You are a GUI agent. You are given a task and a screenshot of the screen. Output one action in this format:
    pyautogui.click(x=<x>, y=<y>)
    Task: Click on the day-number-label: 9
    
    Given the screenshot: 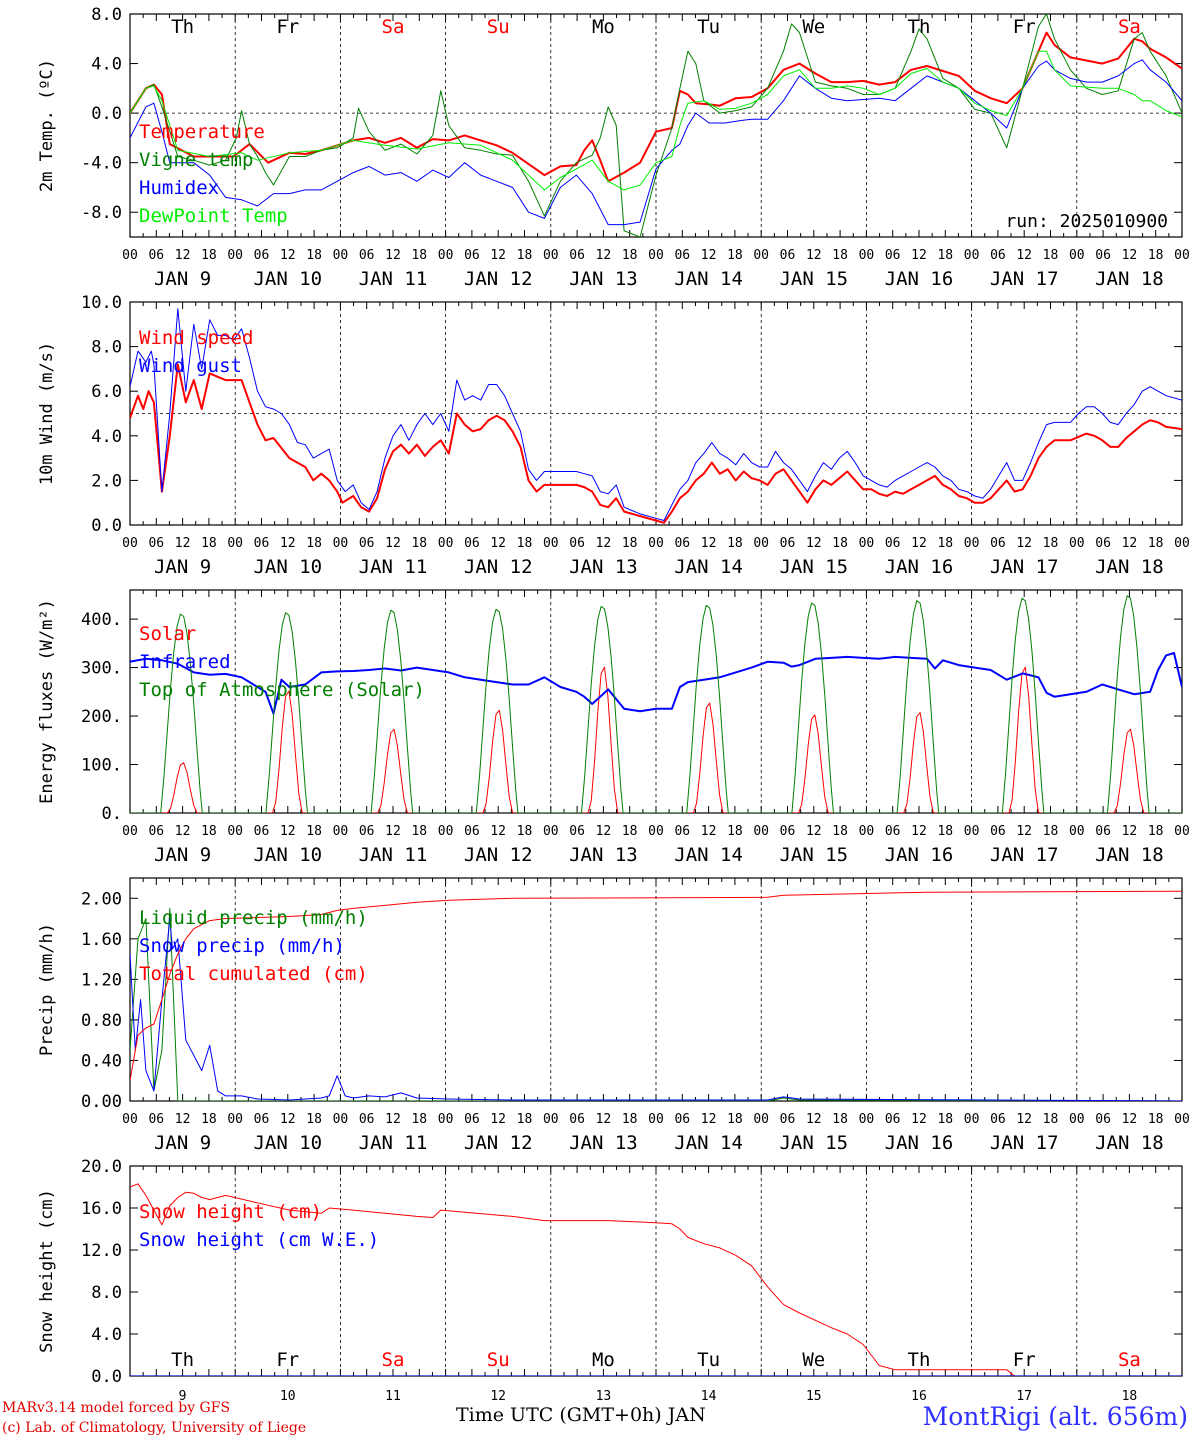 What is the action you would take?
    pyautogui.click(x=183, y=1396)
    